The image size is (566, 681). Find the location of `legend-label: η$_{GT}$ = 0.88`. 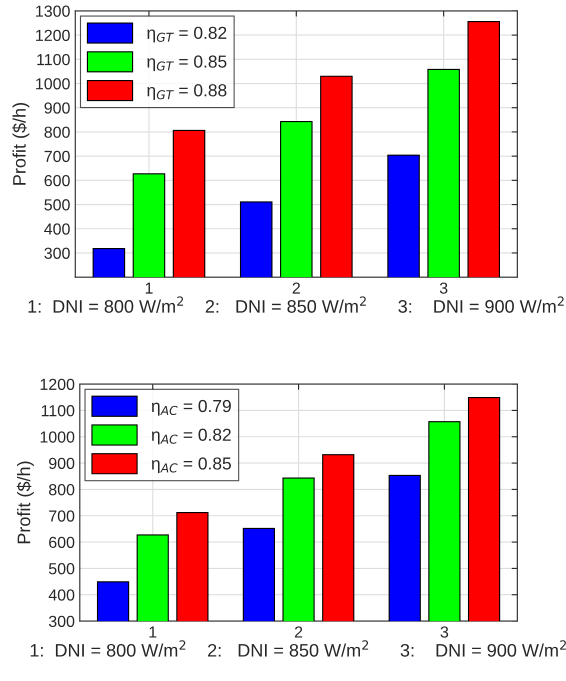

legend-label: η$_{GT}$ = 0.88 is located at coordinates (186, 92).